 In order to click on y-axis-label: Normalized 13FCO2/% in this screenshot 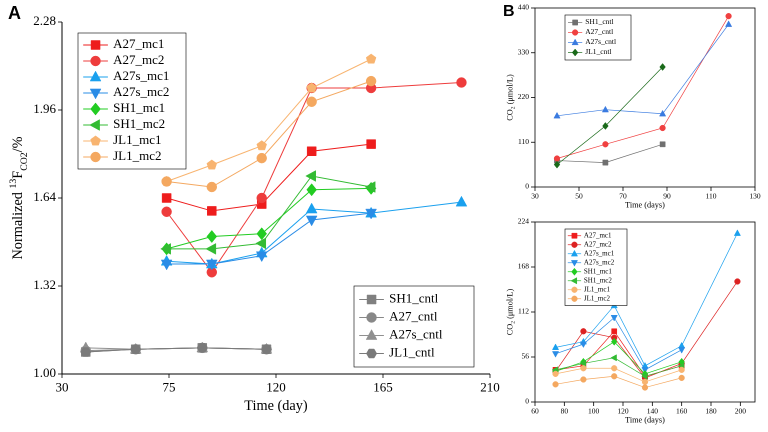, I will do `click(19, 197)`.